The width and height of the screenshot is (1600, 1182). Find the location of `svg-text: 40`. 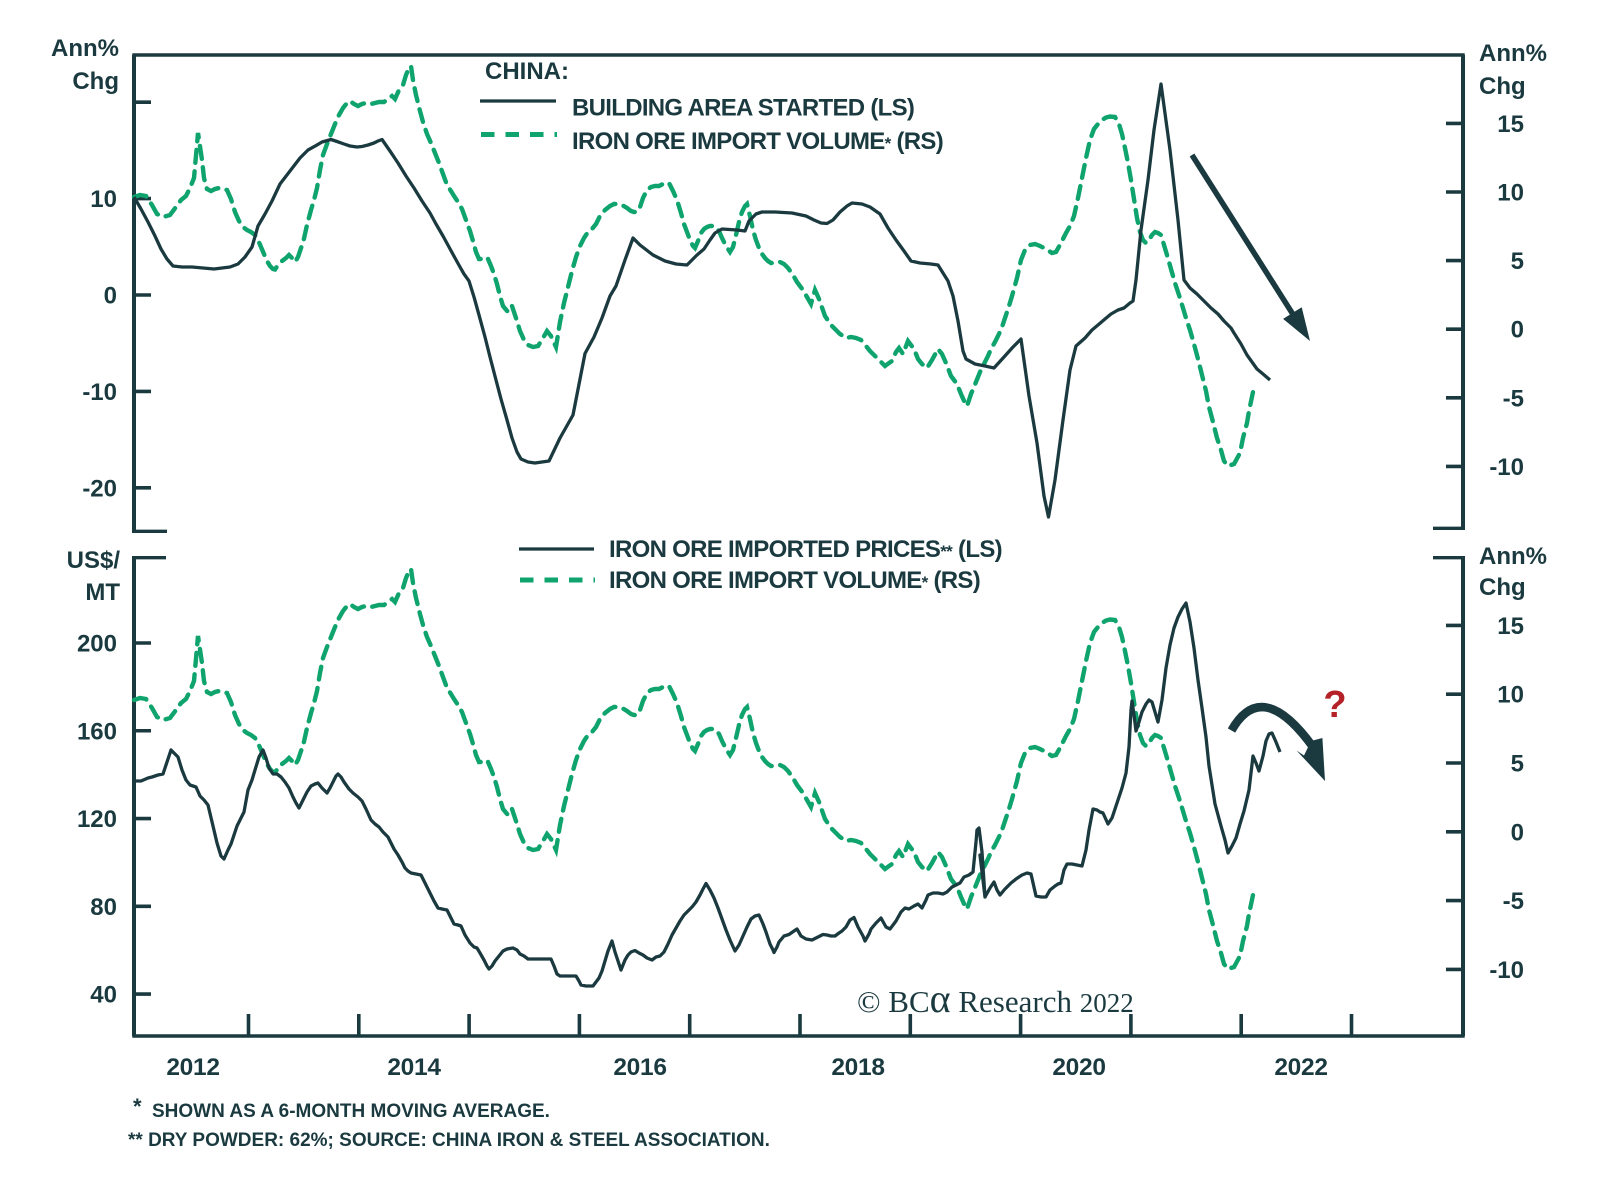

svg-text: 40 is located at coordinates (103, 995).